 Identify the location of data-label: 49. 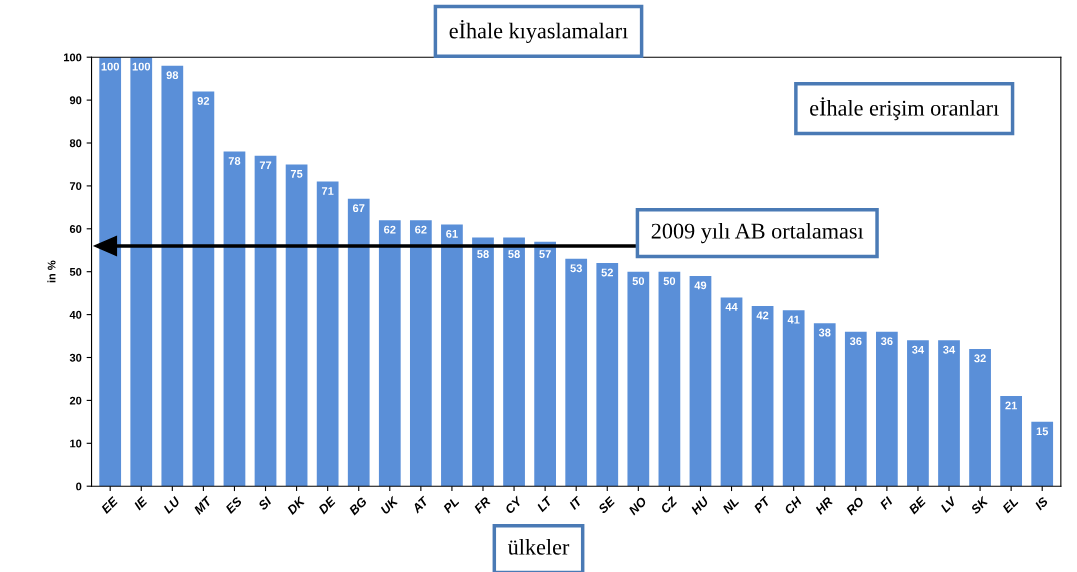
(700, 285).